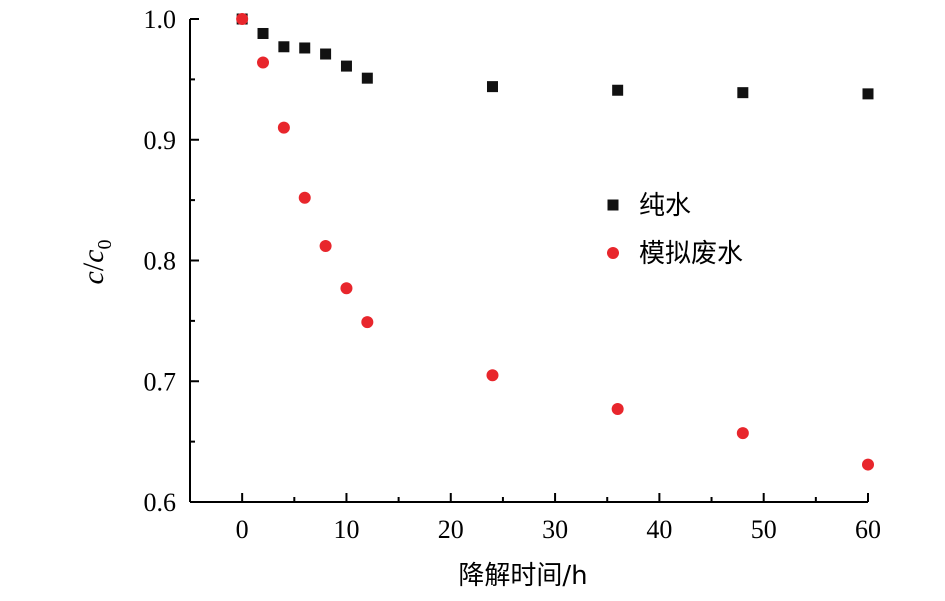 This screenshot has width=945, height=601. I want to click on y-tick-label: 0.7, so click(160, 381).